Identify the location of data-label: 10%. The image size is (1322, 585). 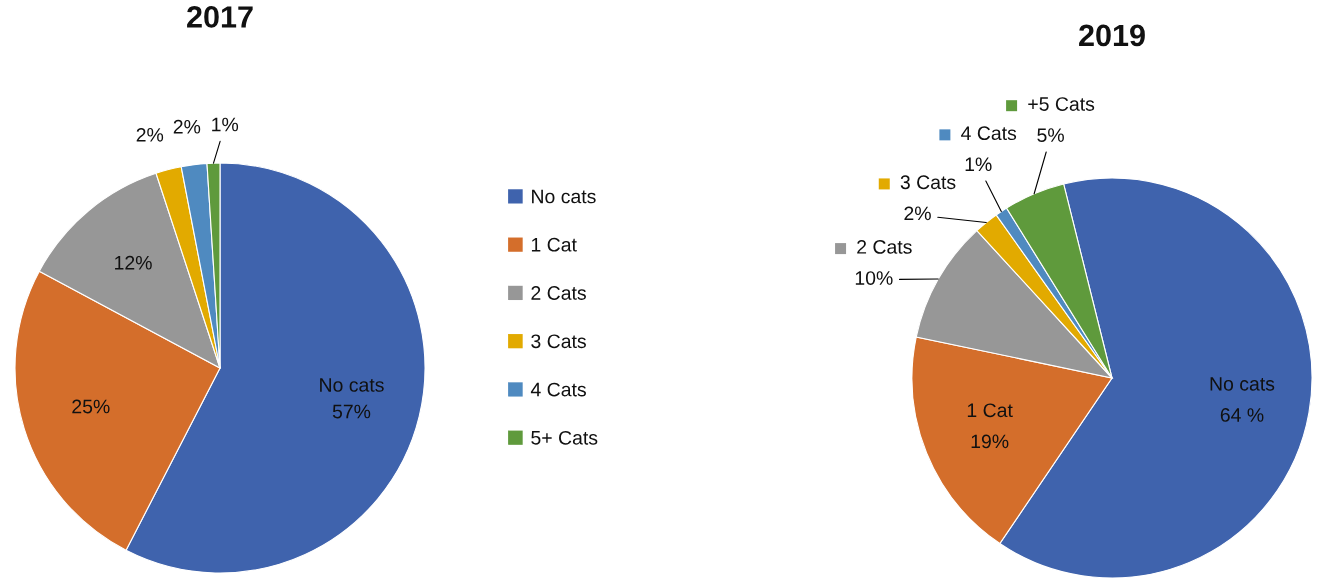
(874, 278).